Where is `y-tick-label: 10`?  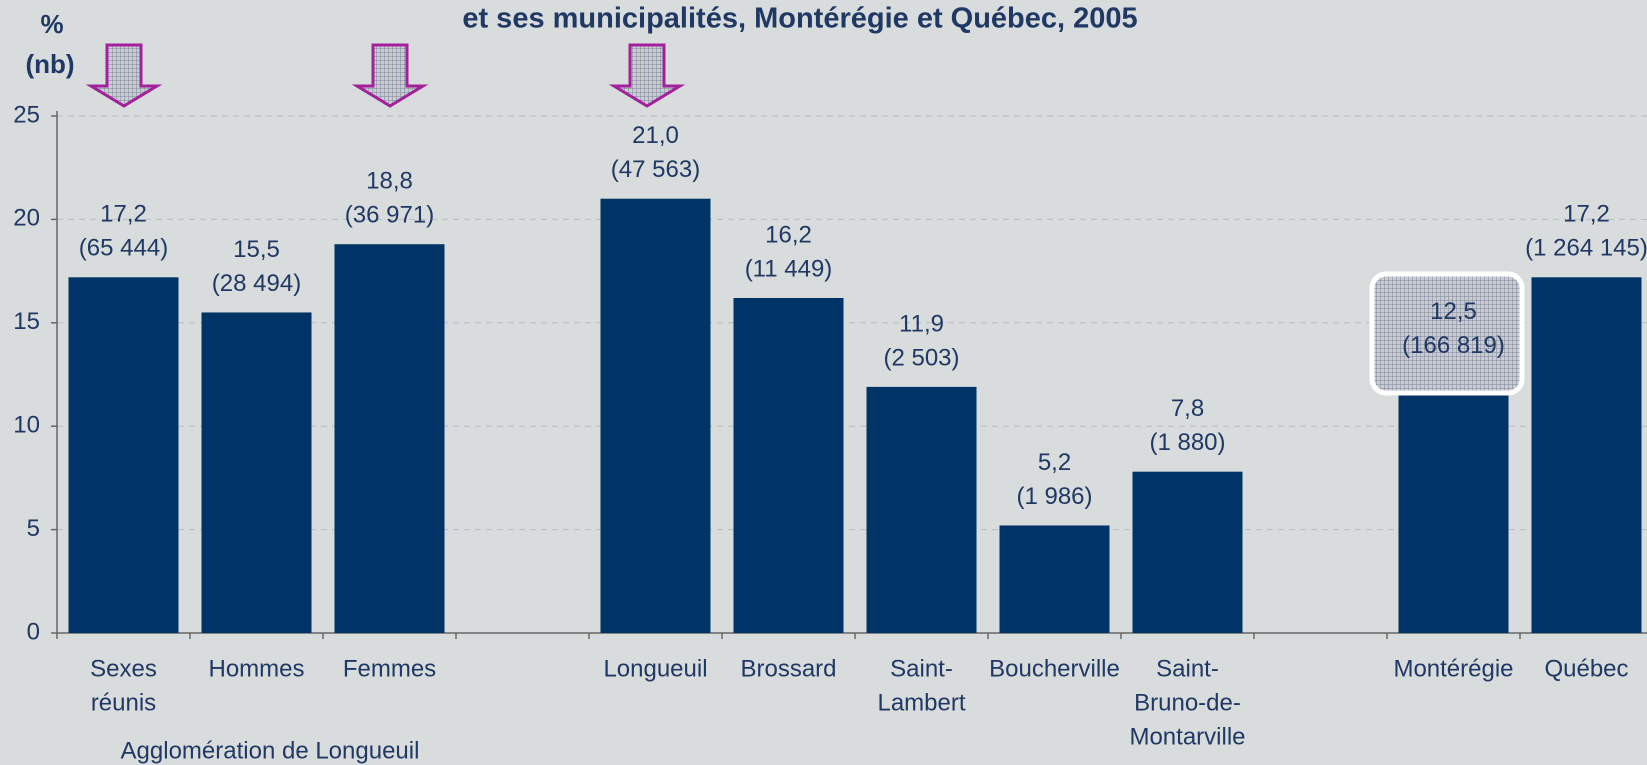
y-tick-label: 10 is located at coordinates (26, 425).